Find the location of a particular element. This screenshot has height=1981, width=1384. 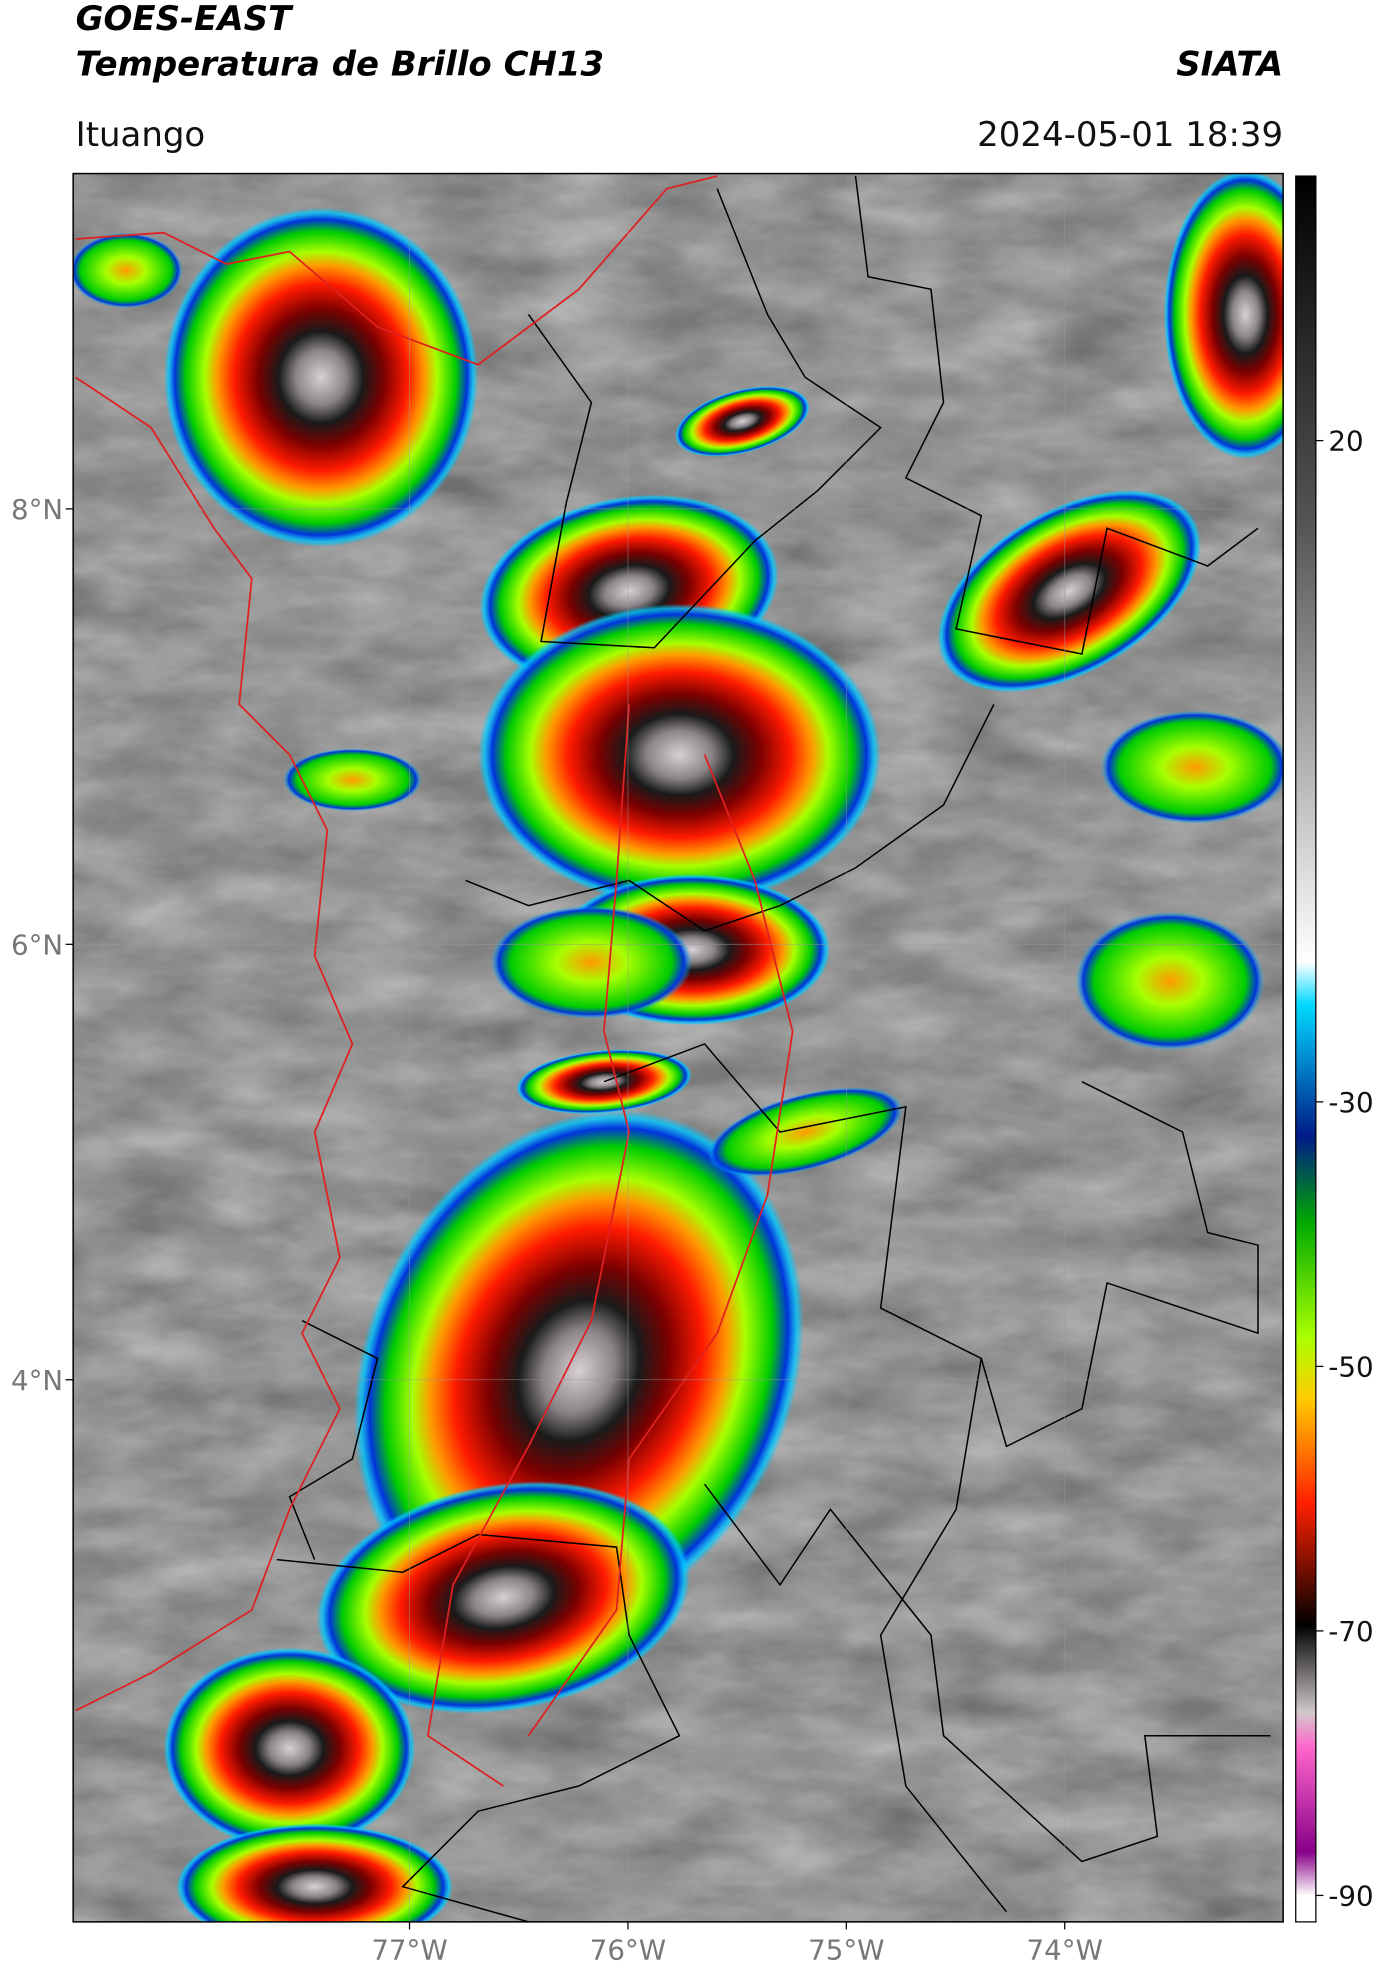

lat-tick-label: 6°N is located at coordinates (37, 944).